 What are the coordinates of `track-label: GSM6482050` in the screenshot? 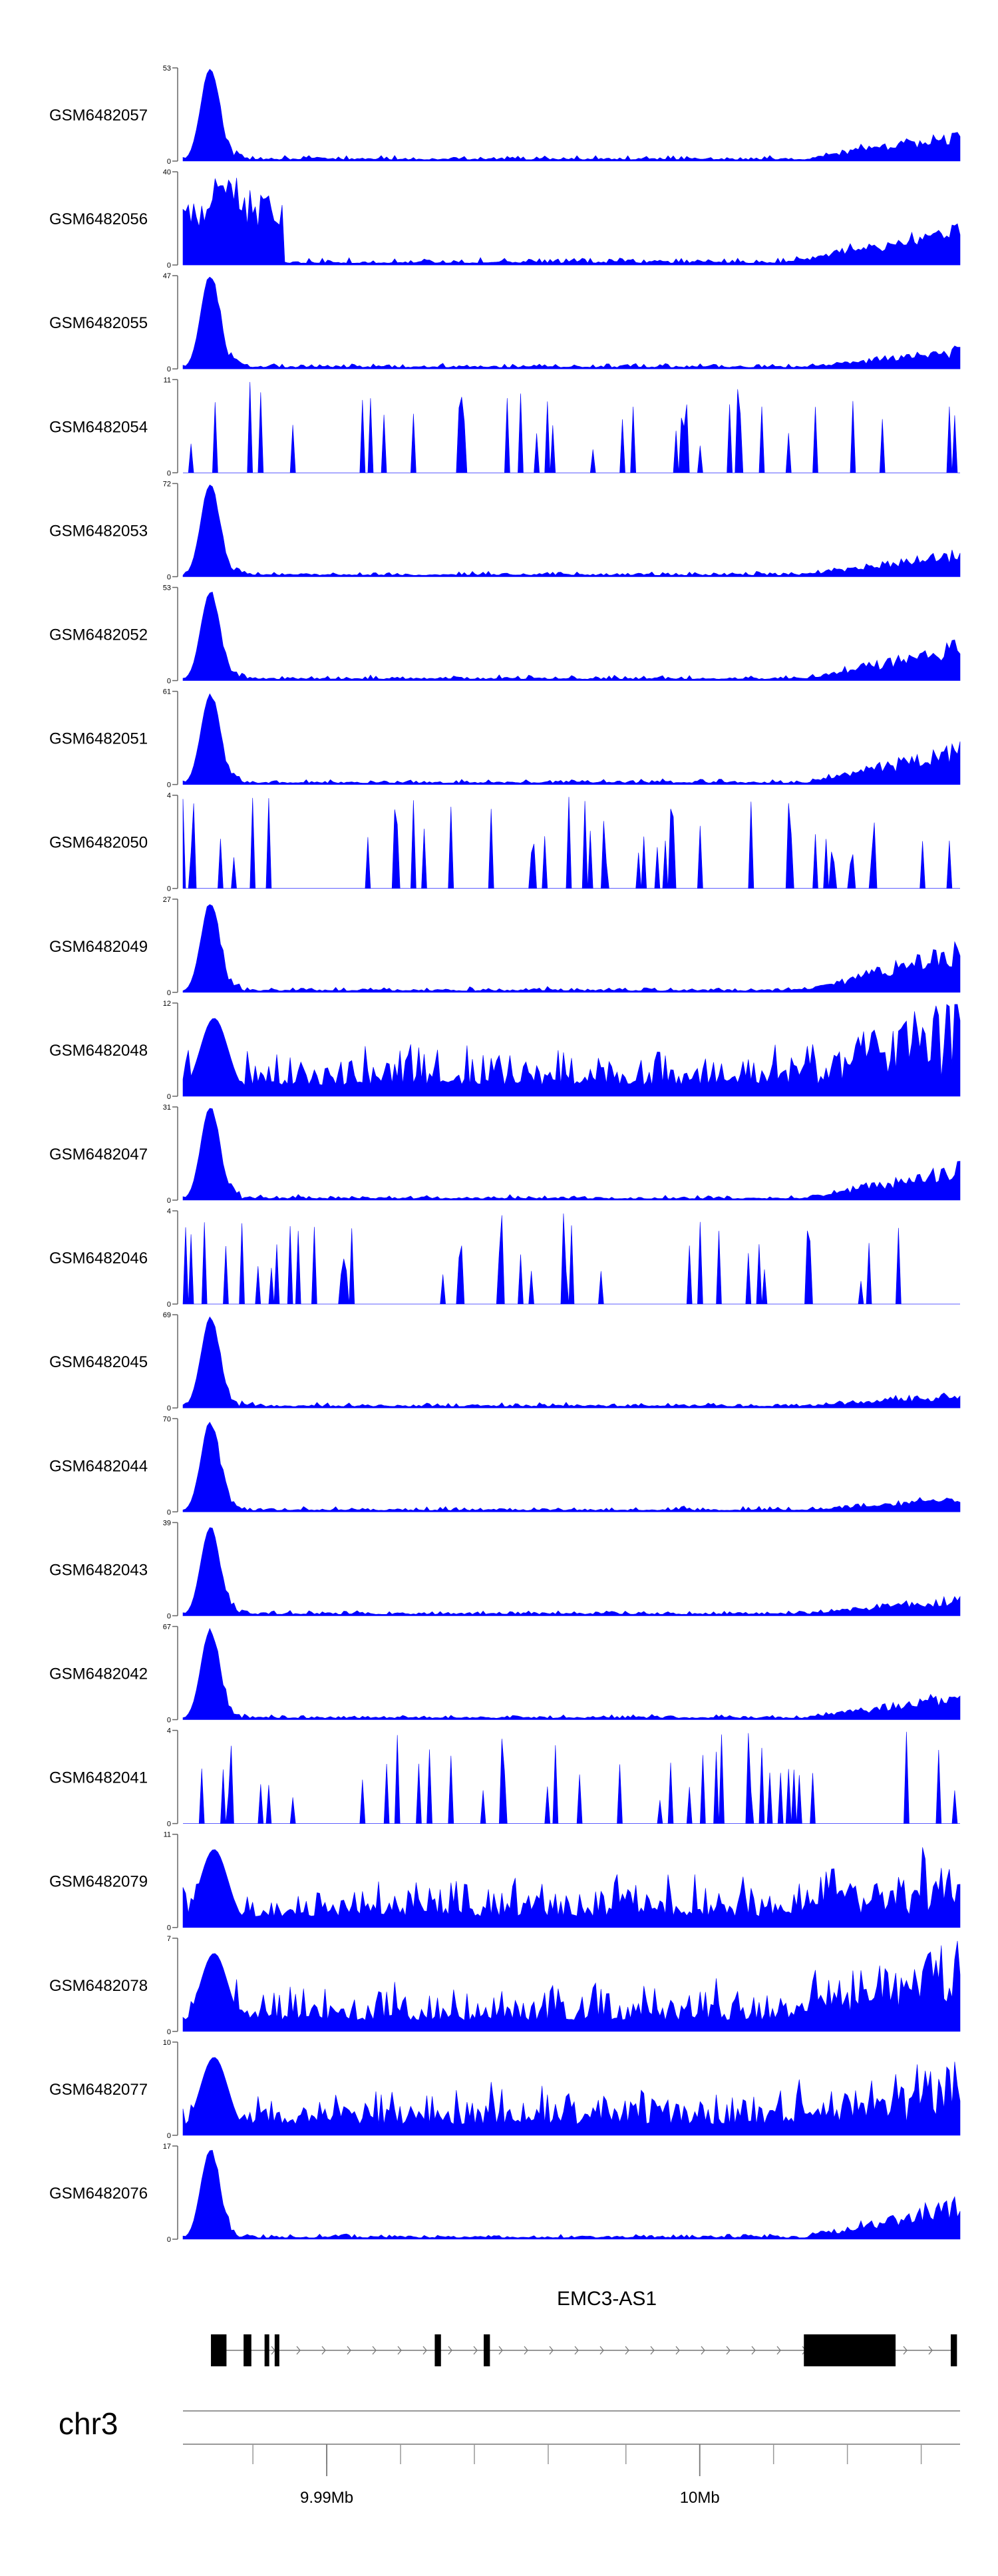 It's located at (98, 843).